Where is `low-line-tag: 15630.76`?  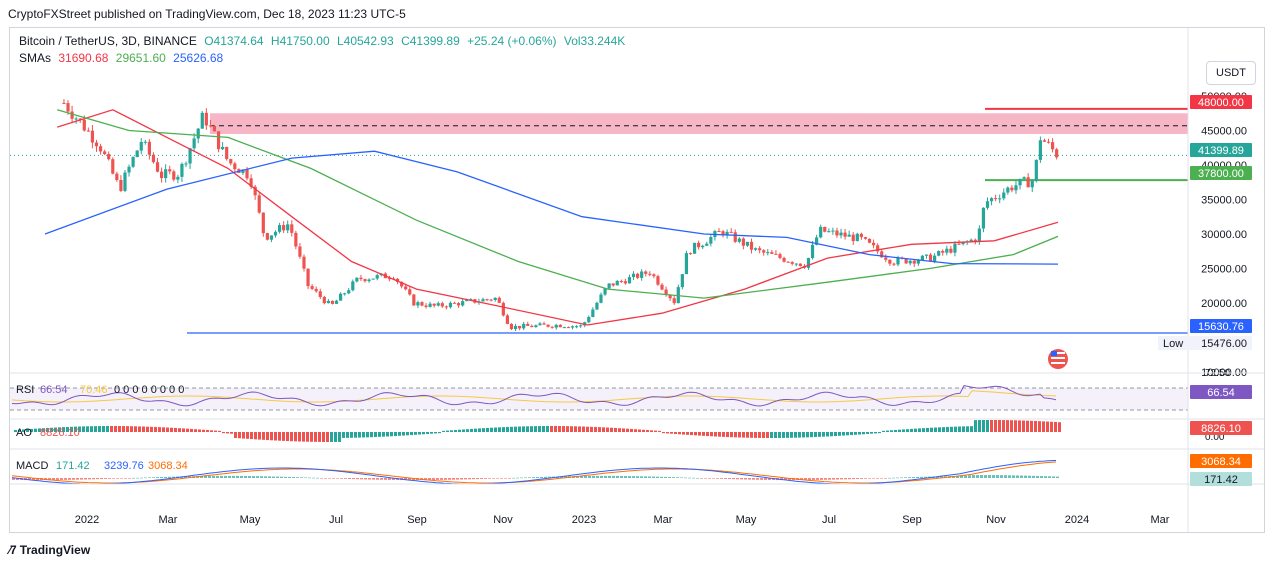
low-line-tag: 15630.76 is located at coordinates (1221, 326).